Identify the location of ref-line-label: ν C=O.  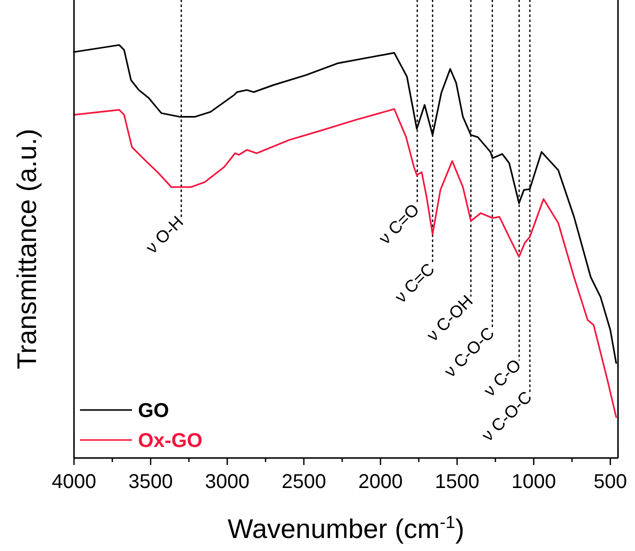
(399, 224).